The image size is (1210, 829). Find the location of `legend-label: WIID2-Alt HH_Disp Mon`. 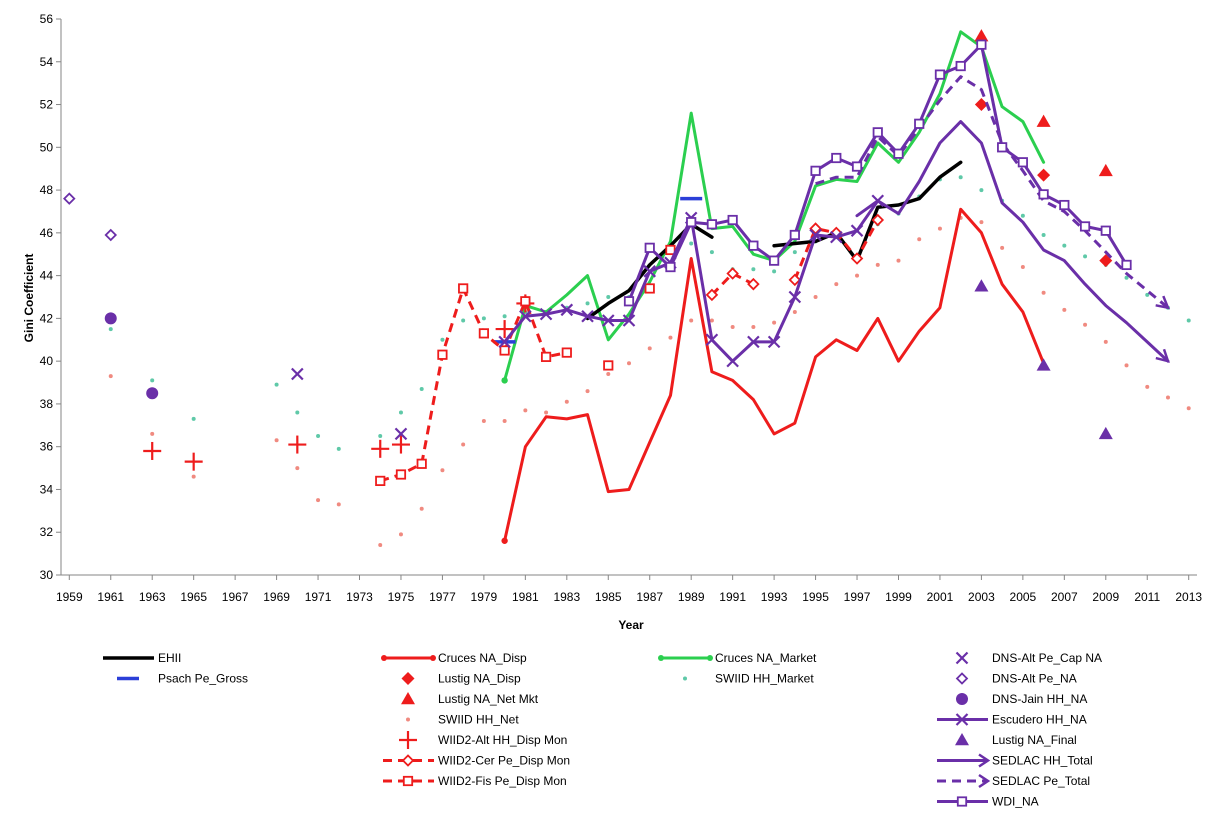

legend-label: WIID2-Alt HH_Disp Mon is located at coordinates (502, 740).